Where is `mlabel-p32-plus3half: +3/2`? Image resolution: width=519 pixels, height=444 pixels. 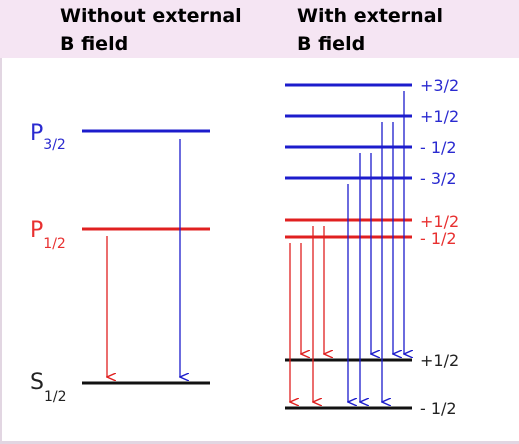 mlabel-p32-plus3half: +3/2 is located at coordinates (439, 85).